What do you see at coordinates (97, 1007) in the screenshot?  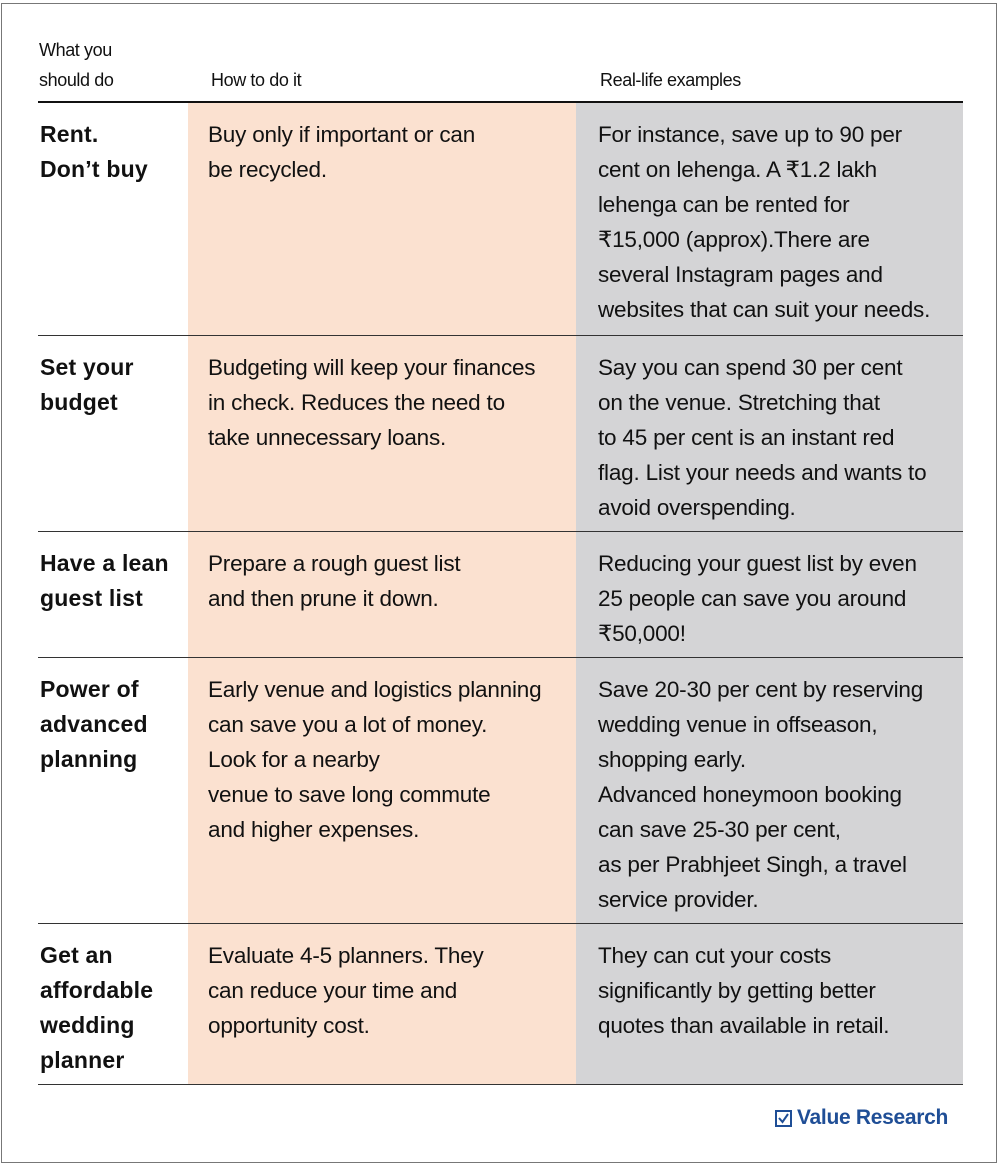 I see `what-cell: Get an affordable wedding planner` at bounding box center [97, 1007].